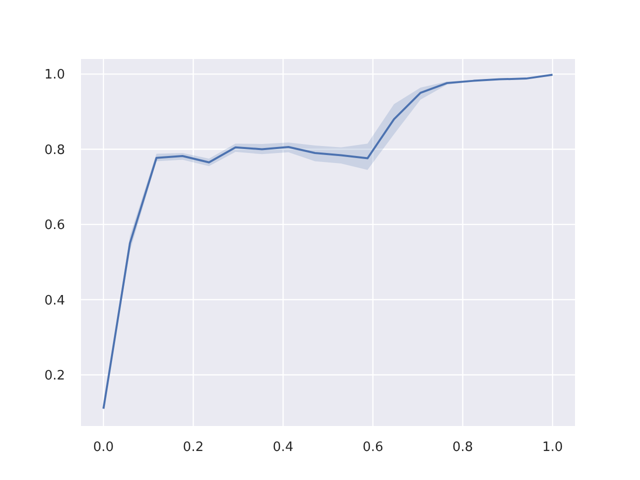 This screenshot has height=480, width=640. Describe the element at coordinates (54, 376) in the screenshot. I see `y-tick-label: 0.2` at that location.